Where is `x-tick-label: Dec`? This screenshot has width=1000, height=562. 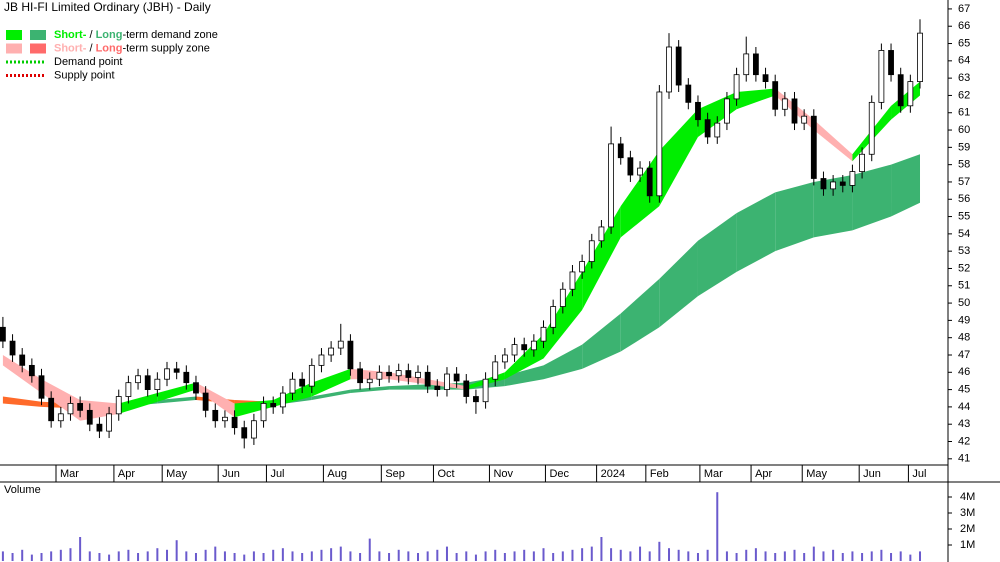 x-tick-label: Dec is located at coordinates (559, 474).